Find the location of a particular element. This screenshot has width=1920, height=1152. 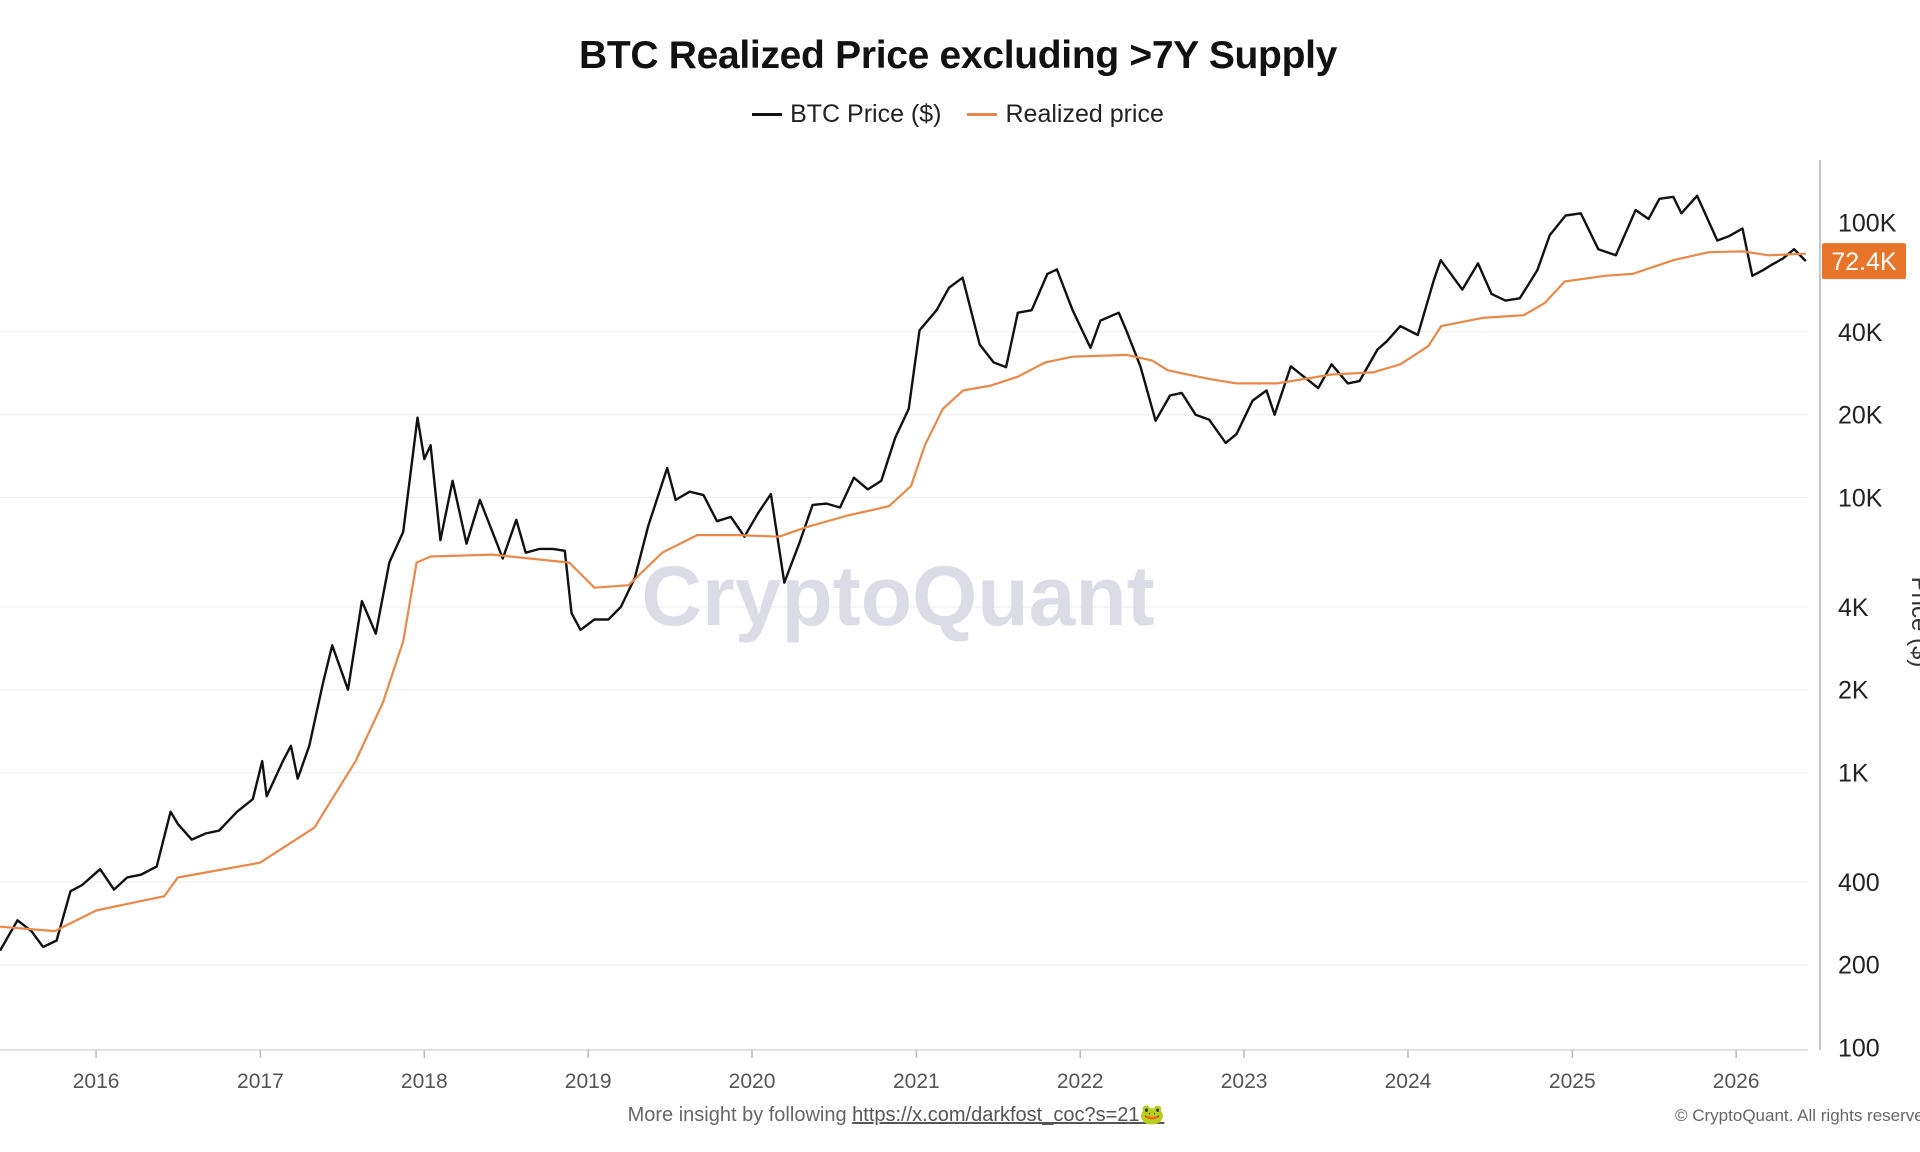

x-tick-label: 2016 is located at coordinates (96, 1081).